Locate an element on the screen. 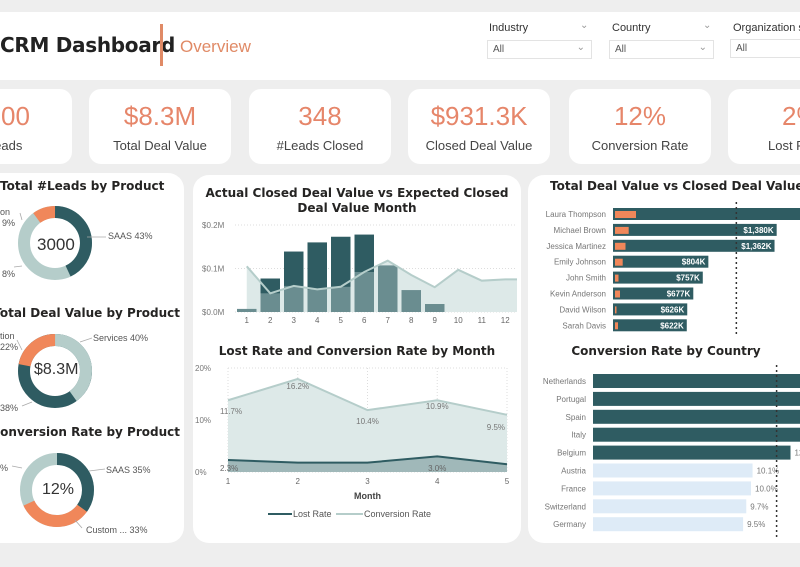 This screenshot has height=567, width=800. category-label: France is located at coordinates (573, 488).